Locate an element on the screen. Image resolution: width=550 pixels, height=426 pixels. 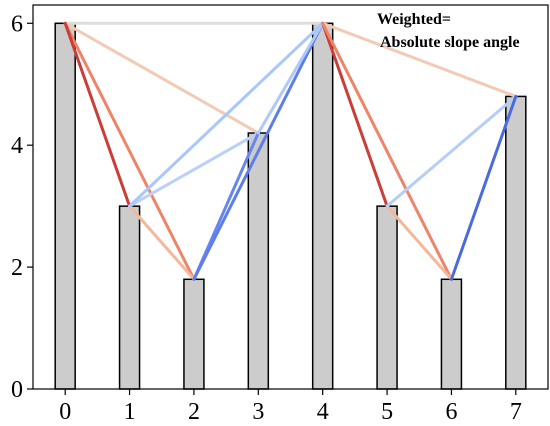
x-tick-label-0: 0 is located at coordinates (65, 412).